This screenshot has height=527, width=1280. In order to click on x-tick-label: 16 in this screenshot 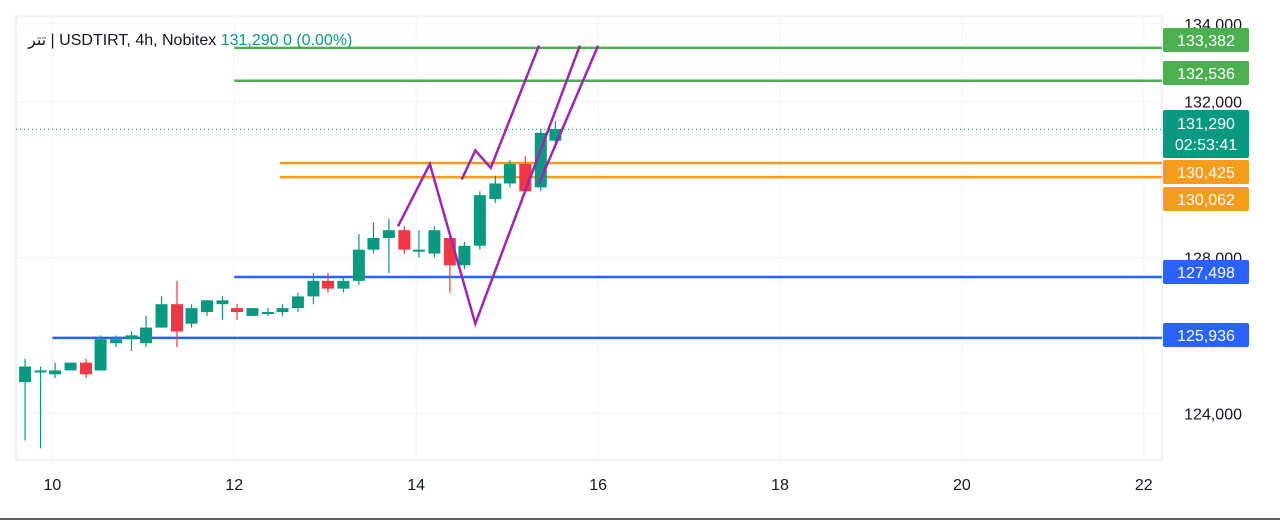, I will do `click(598, 485)`.